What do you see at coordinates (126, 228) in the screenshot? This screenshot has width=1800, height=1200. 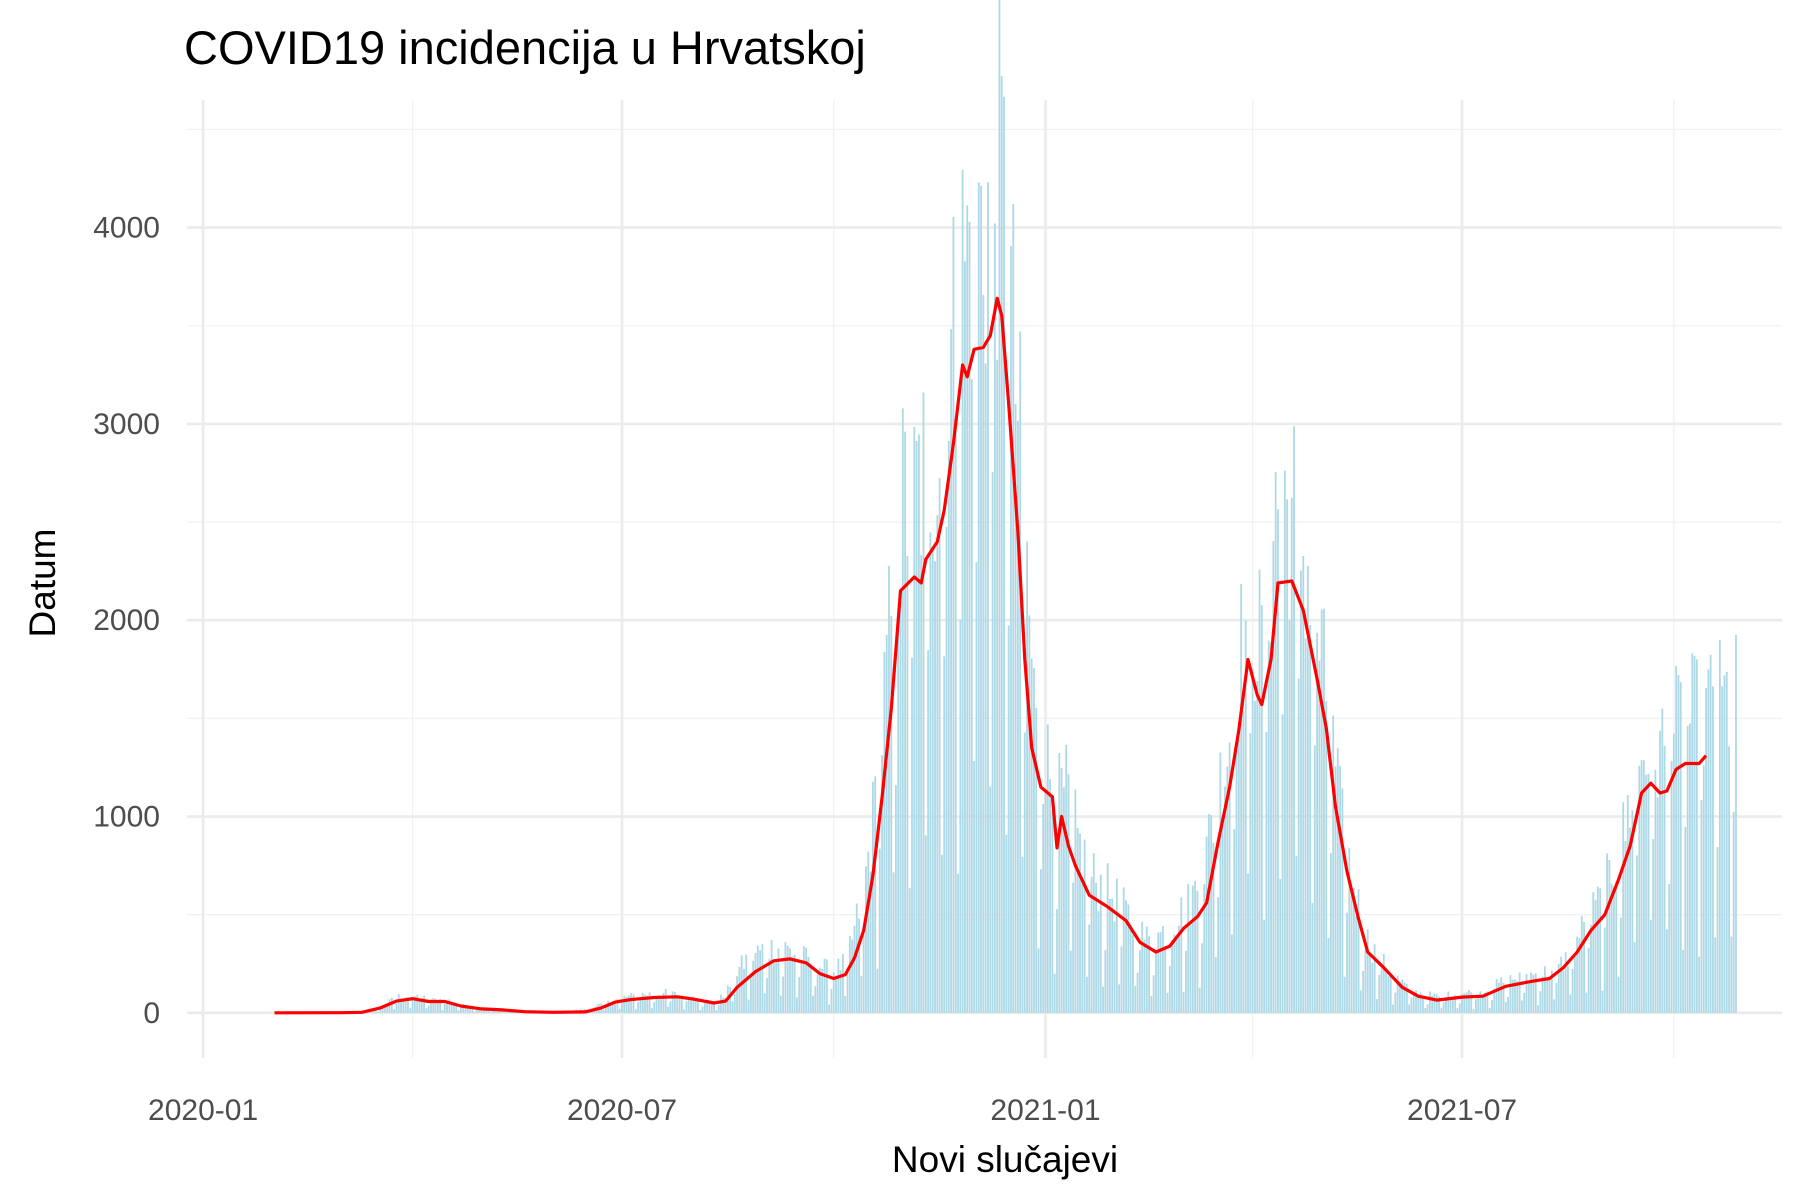 I see `y-tick-label: 4000` at bounding box center [126, 228].